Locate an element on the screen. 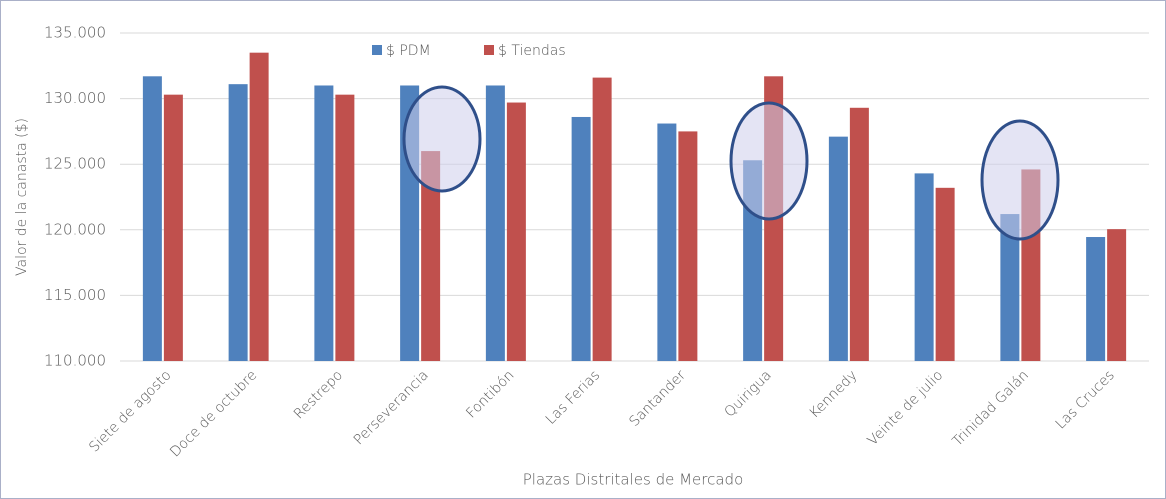 This screenshot has width=1166, height=499. y-axis-title: Valor de la canasta ($) is located at coordinates (22, 197).